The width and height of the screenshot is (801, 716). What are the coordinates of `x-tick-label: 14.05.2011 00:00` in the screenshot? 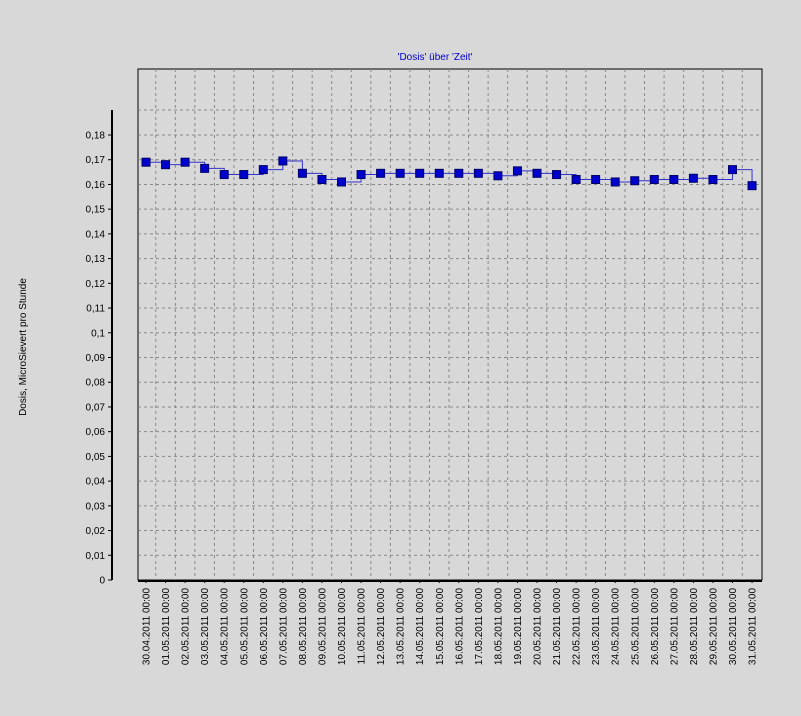 It's located at (420, 627).